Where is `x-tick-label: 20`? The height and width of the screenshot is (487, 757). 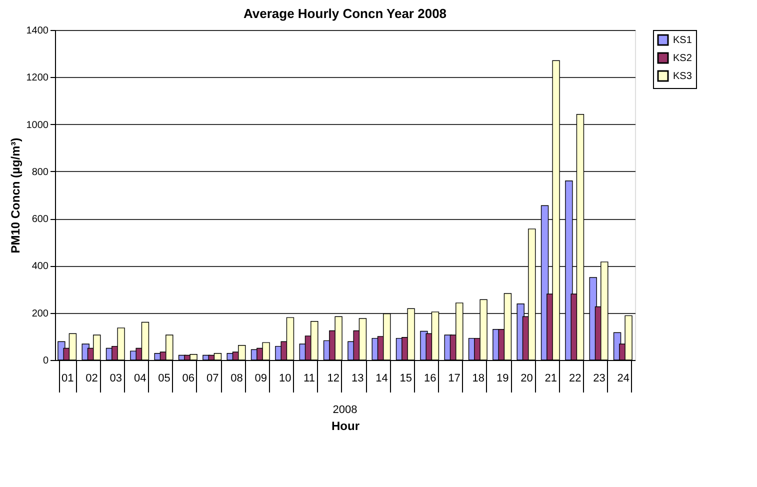
x-tick-label: 20 is located at coordinates (526, 378).